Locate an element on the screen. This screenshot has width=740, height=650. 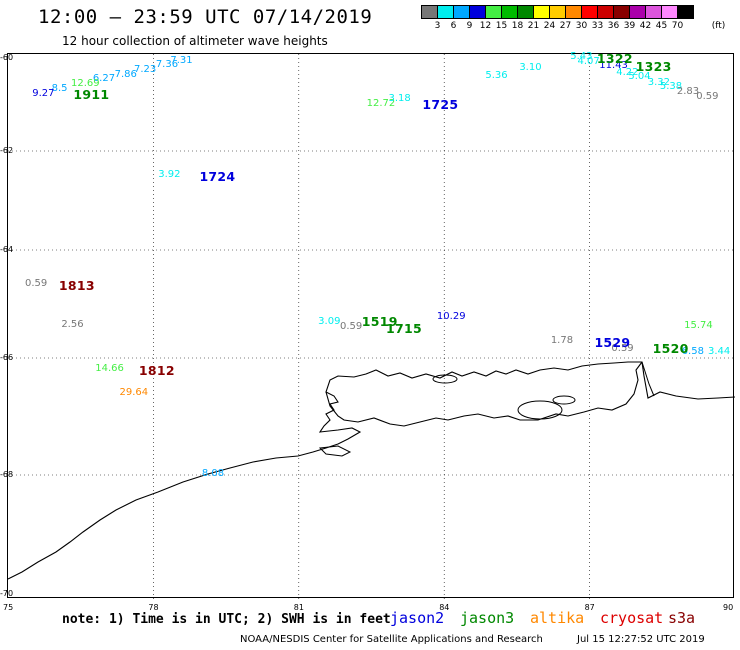
scale-label: 6 is located at coordinates (453, 26).